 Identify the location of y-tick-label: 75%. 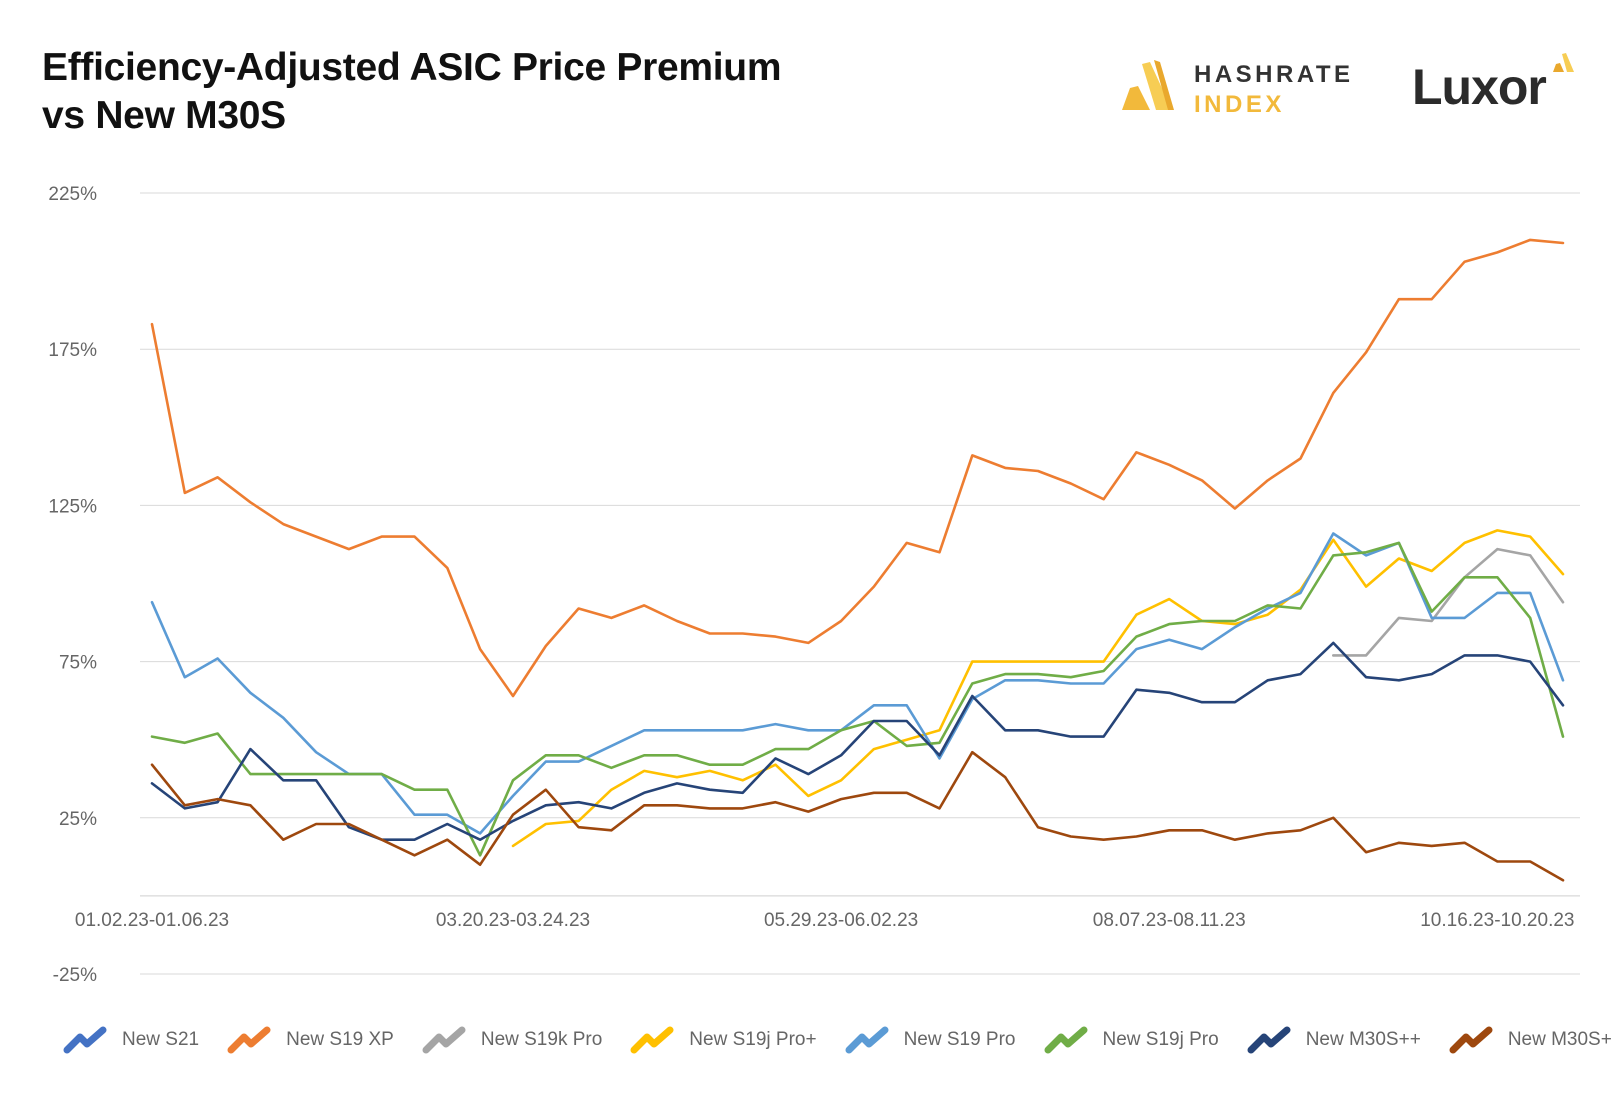
(78, 663).